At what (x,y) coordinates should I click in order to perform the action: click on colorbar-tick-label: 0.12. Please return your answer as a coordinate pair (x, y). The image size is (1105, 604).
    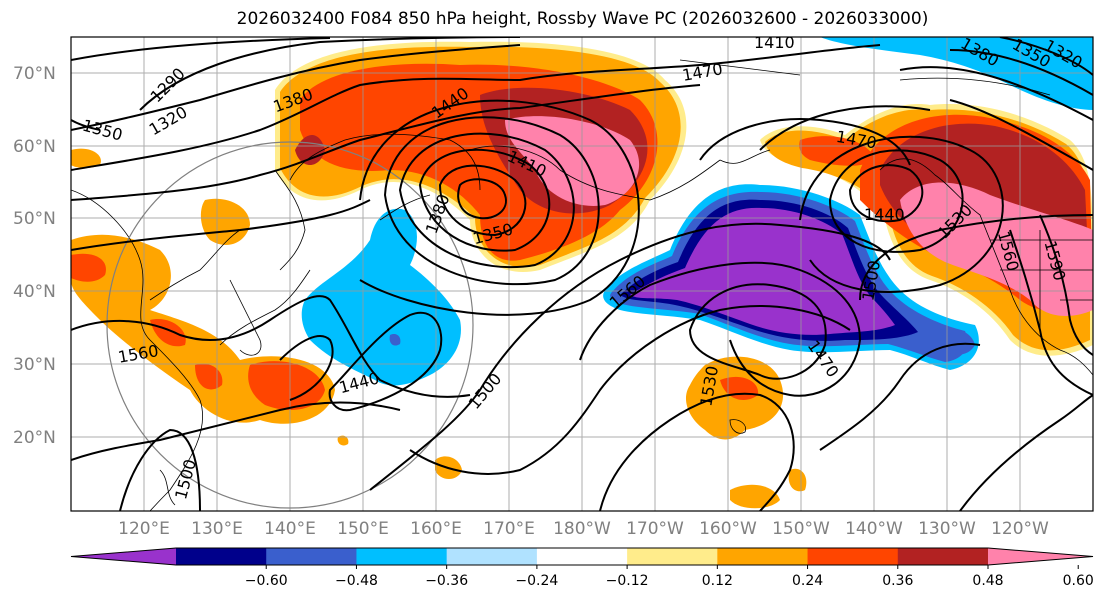
    Looking at the image, I should click on (717, 581).